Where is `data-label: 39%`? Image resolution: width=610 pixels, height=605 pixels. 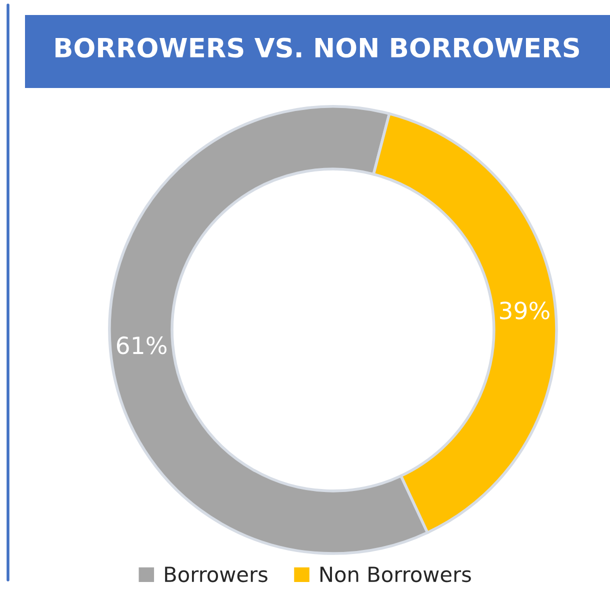 data-label: 39% is located at coordinates (525, 311).